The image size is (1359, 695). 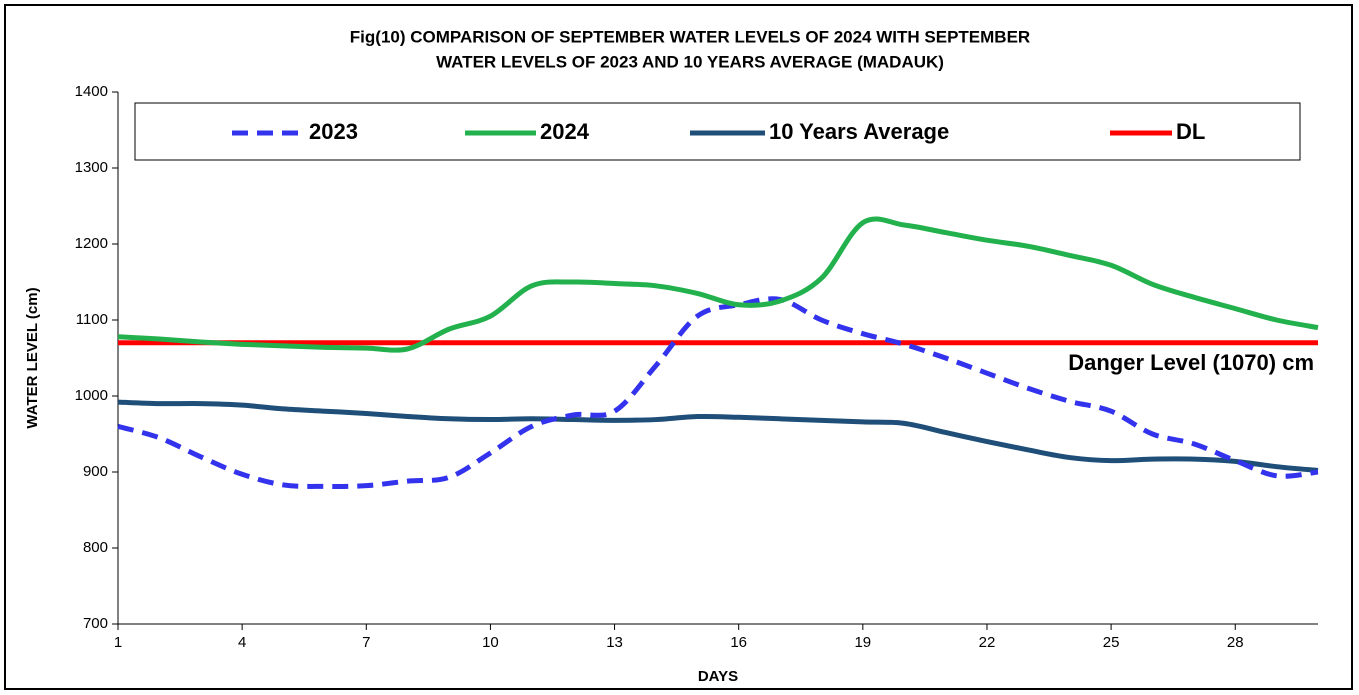 What do you see at coordinates (987, 642) in the screenshot?
I see `x-tick-label: 22` at bounding box center [987, 642].